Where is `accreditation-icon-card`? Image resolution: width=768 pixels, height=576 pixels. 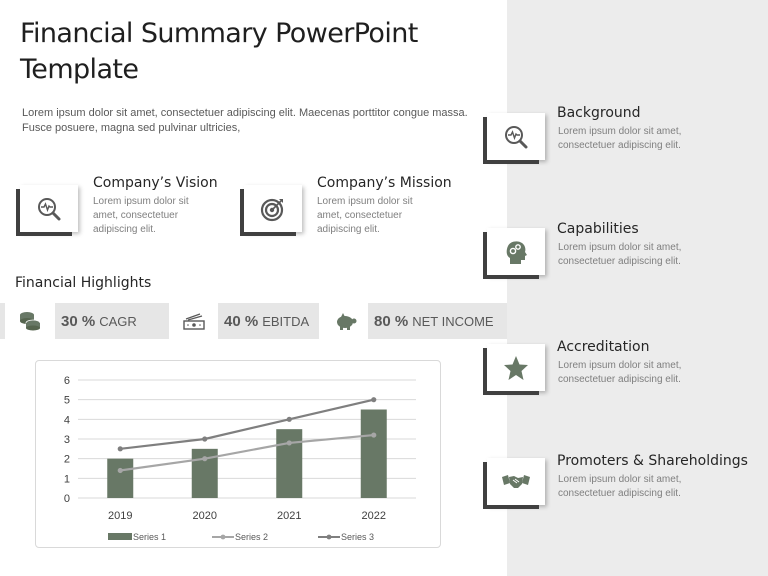
accreditation-icon-card is located at coordinates (514, 369).